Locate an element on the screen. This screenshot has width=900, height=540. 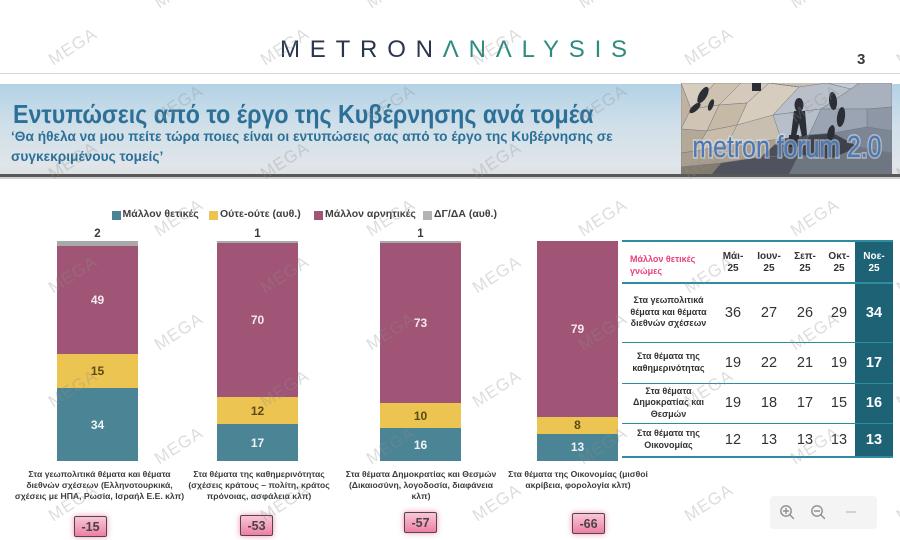
svg-text: metron forum 2.0 is located at coordinates (787, 146).